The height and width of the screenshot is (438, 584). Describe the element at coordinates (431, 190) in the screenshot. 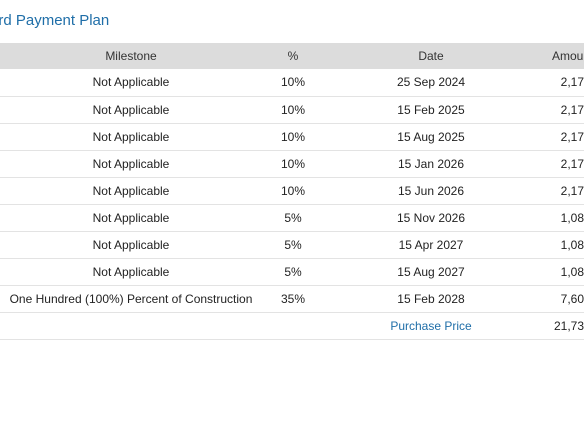

I see `cell-date: 15 Jun 2026` at that location.